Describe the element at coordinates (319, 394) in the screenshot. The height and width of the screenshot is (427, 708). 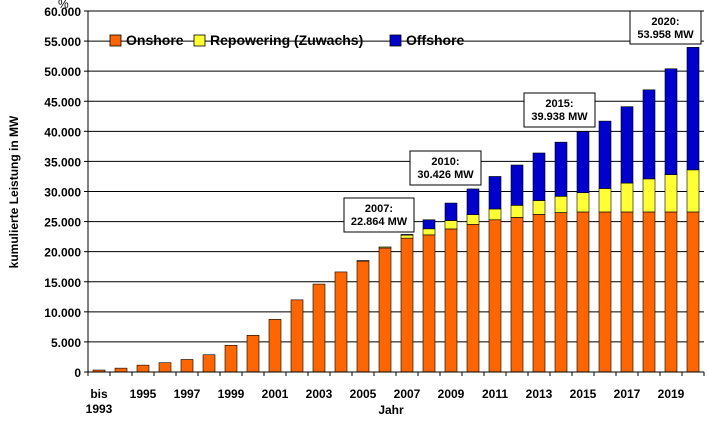
I see `x-tick-label: 2003` at that location.